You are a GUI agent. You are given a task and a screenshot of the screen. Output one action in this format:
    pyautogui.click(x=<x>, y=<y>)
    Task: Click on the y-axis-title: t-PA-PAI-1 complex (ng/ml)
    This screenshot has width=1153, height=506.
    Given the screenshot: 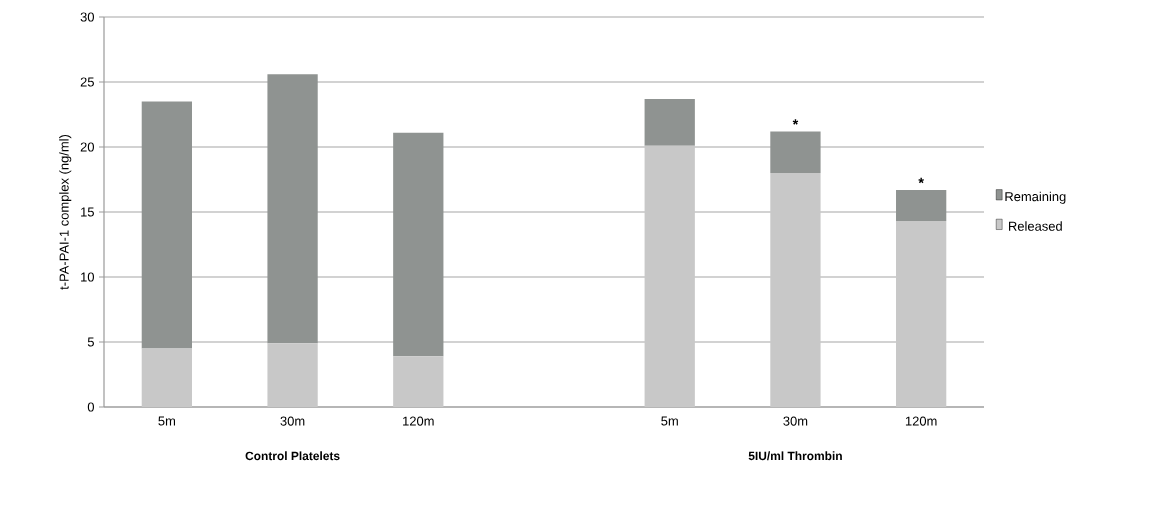 What is the action you would take?
    pyautogui.click(x=65, y=212)
    